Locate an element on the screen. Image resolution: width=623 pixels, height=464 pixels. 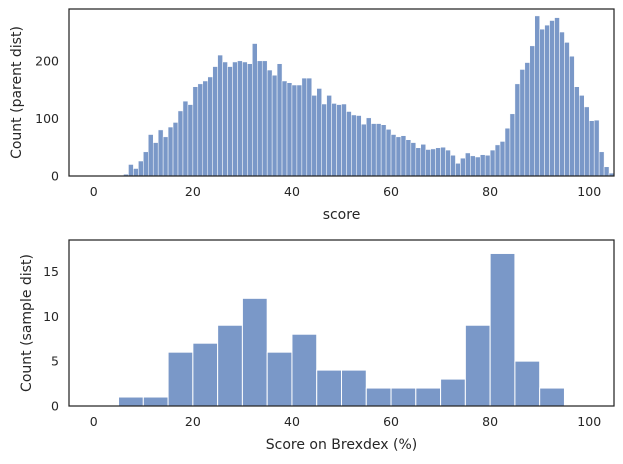
sample-y-axis-label: Count (sample dist) is located at coordinates (27, 323).